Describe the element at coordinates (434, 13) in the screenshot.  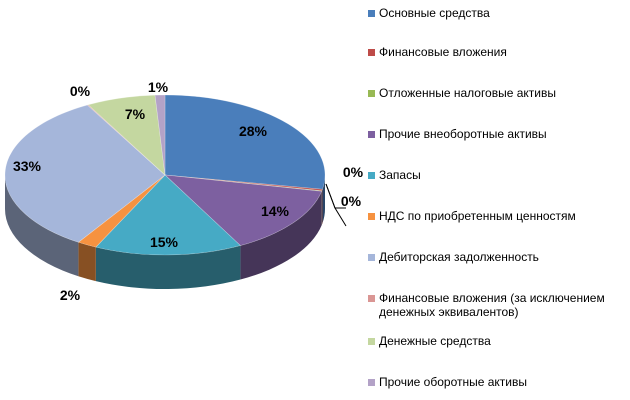
I see `legend-label: Основные средства` at that location.